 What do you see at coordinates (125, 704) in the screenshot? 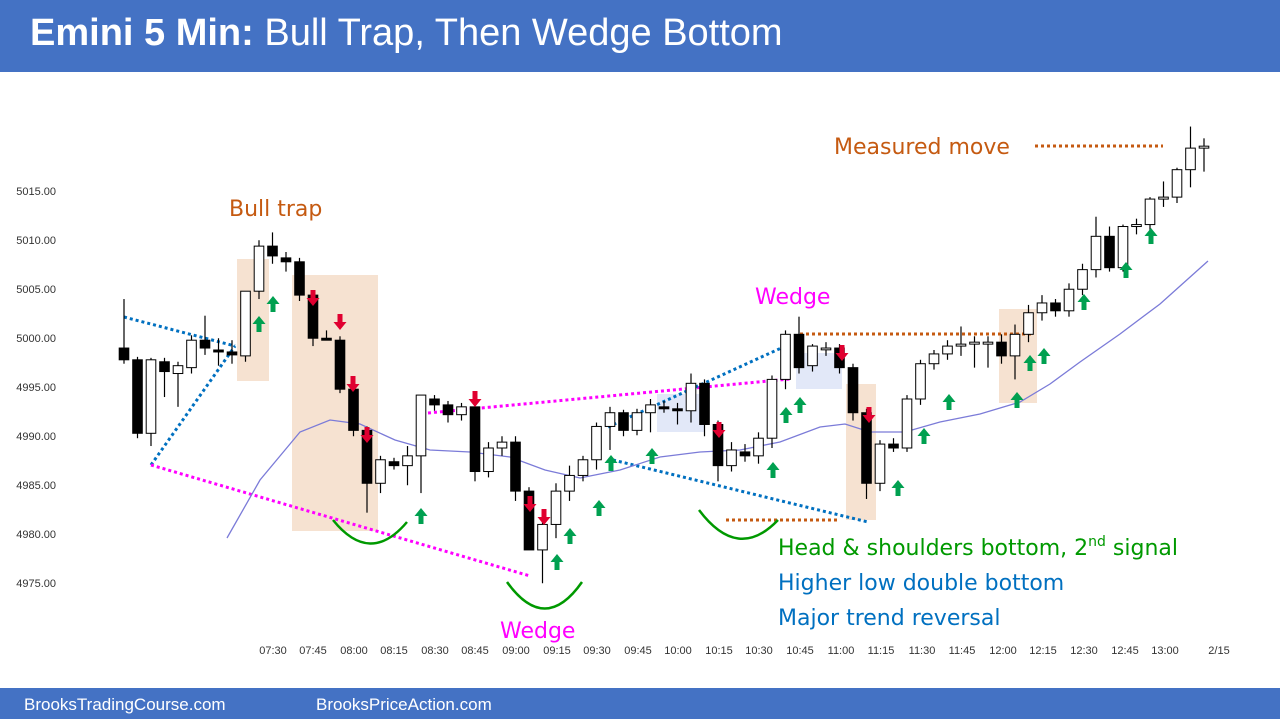
I see `footer-link-trading-course: BrooksTradingCourse.com` at bounding box center [125, 704].